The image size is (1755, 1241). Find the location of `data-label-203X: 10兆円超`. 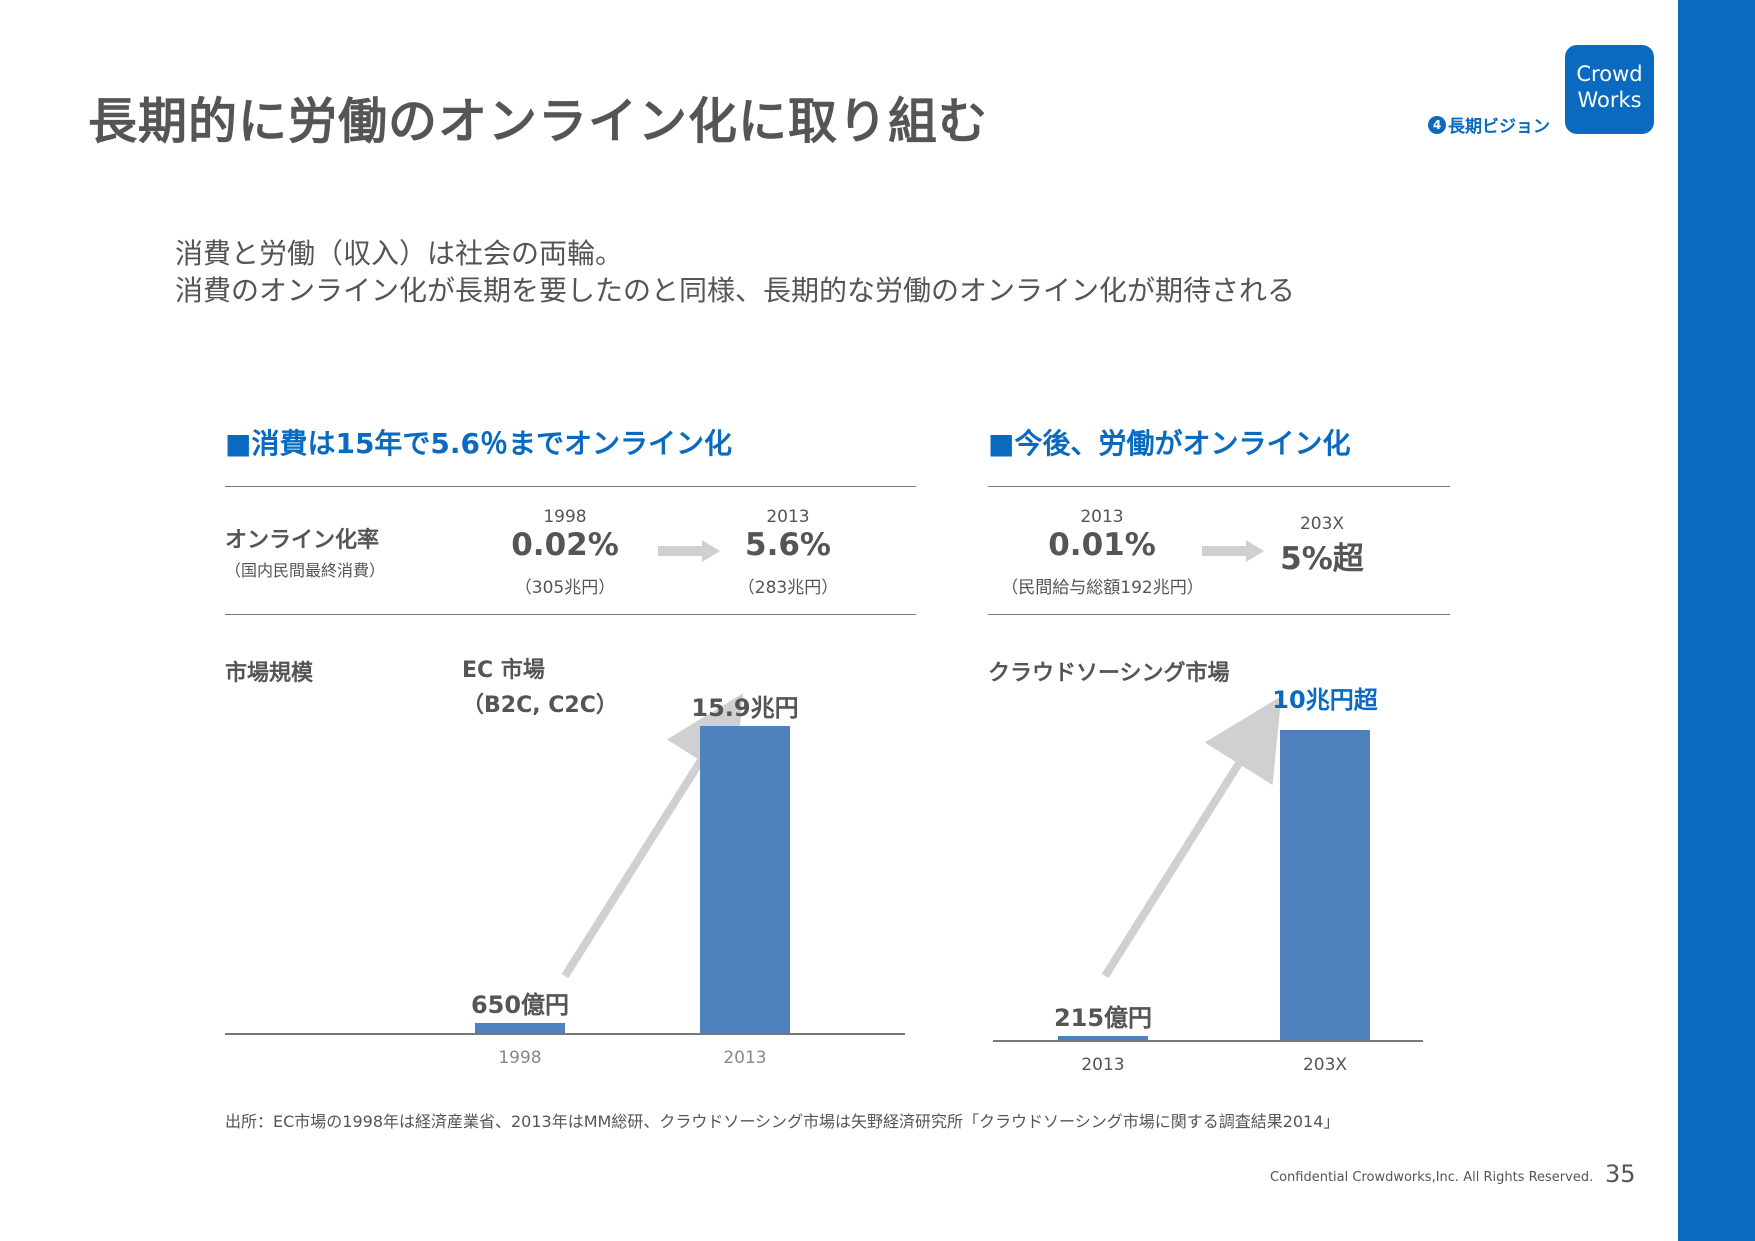

data-label-203X: 10兆円超 is located at coordinates (1325, 700).